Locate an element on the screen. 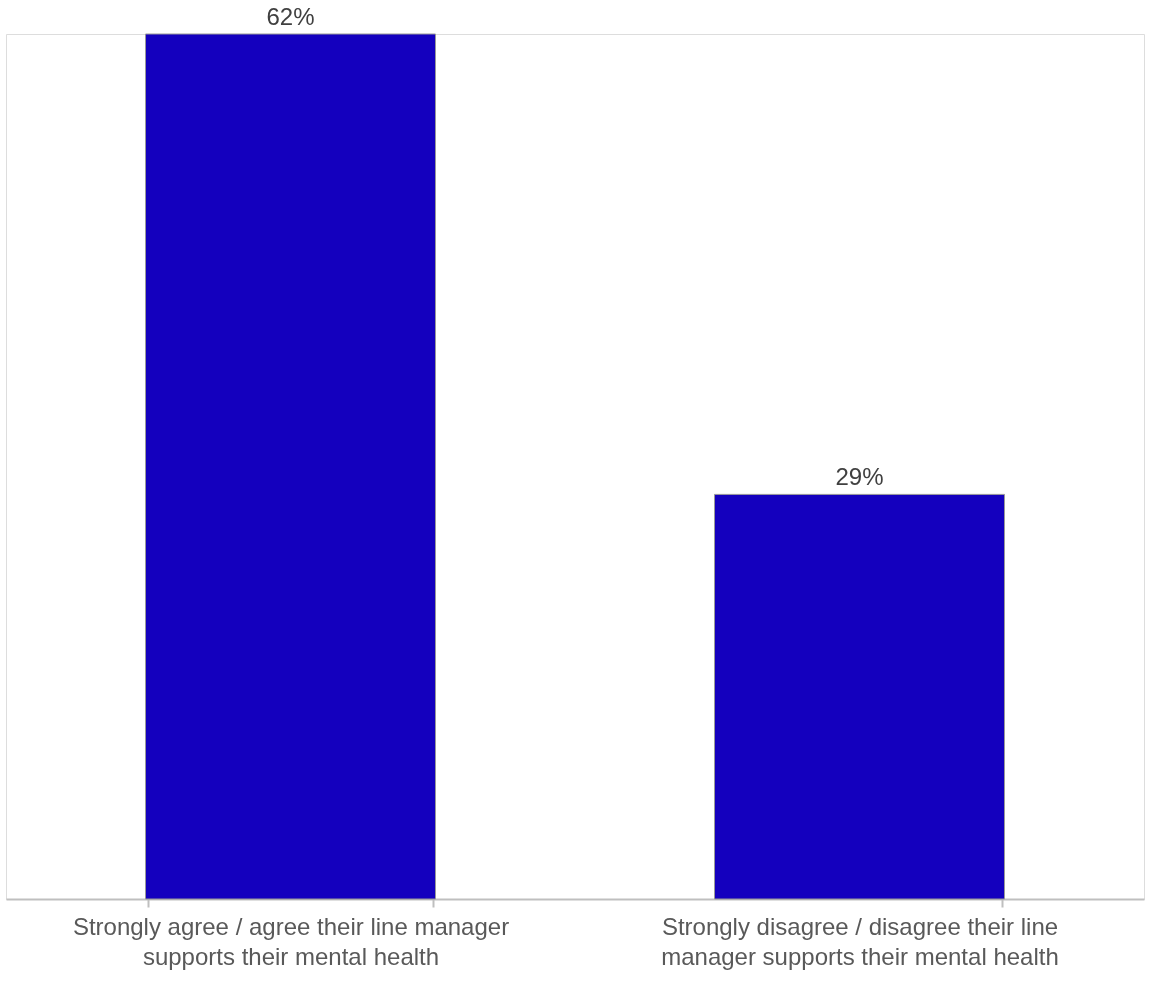 The width and height of the screenshot is (1163, 989). data-label: 62% is located at coordinates (290, 16).